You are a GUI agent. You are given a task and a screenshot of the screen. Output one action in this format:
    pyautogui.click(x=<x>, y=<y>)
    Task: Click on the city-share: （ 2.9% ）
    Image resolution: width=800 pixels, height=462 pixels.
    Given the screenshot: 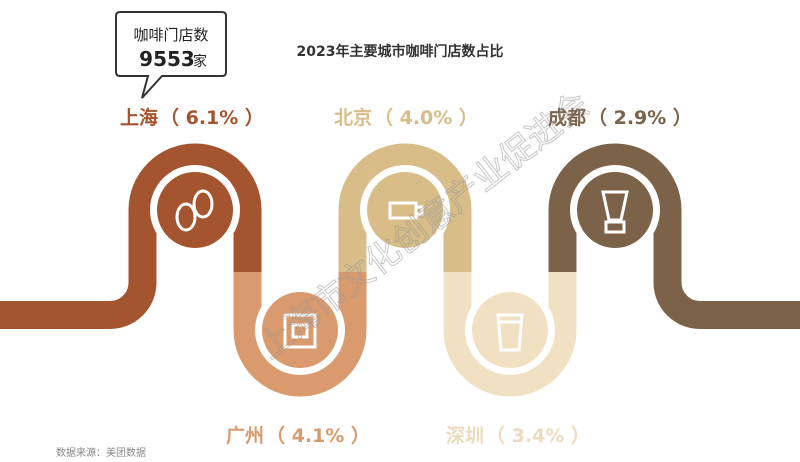 What is the action you would take?
    pyautogui.click(x=640, y=117)
    